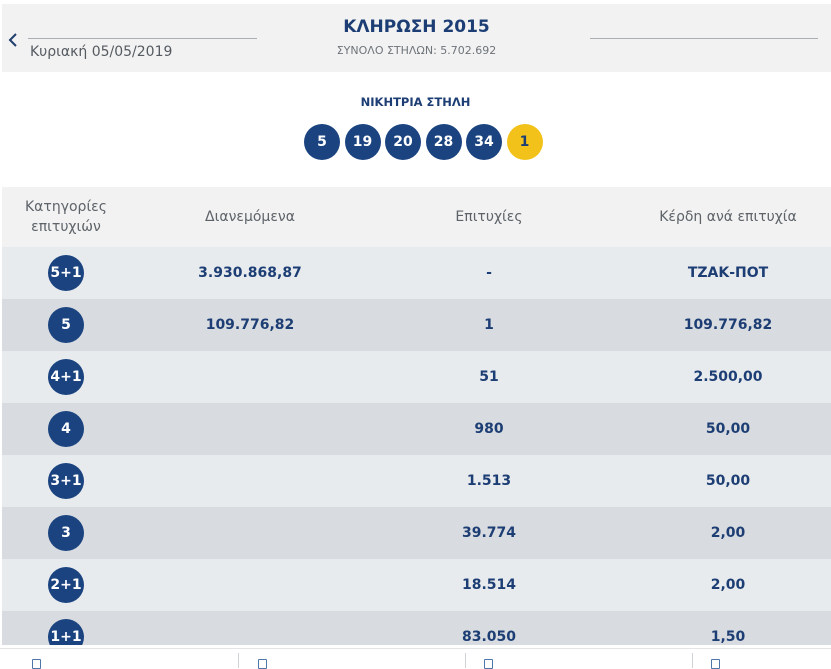  What do you see at coordinates (416, 377) in the screenshot?
I see `table-row: 4+1 51 2.500,00` at bounding box center [416, 377].